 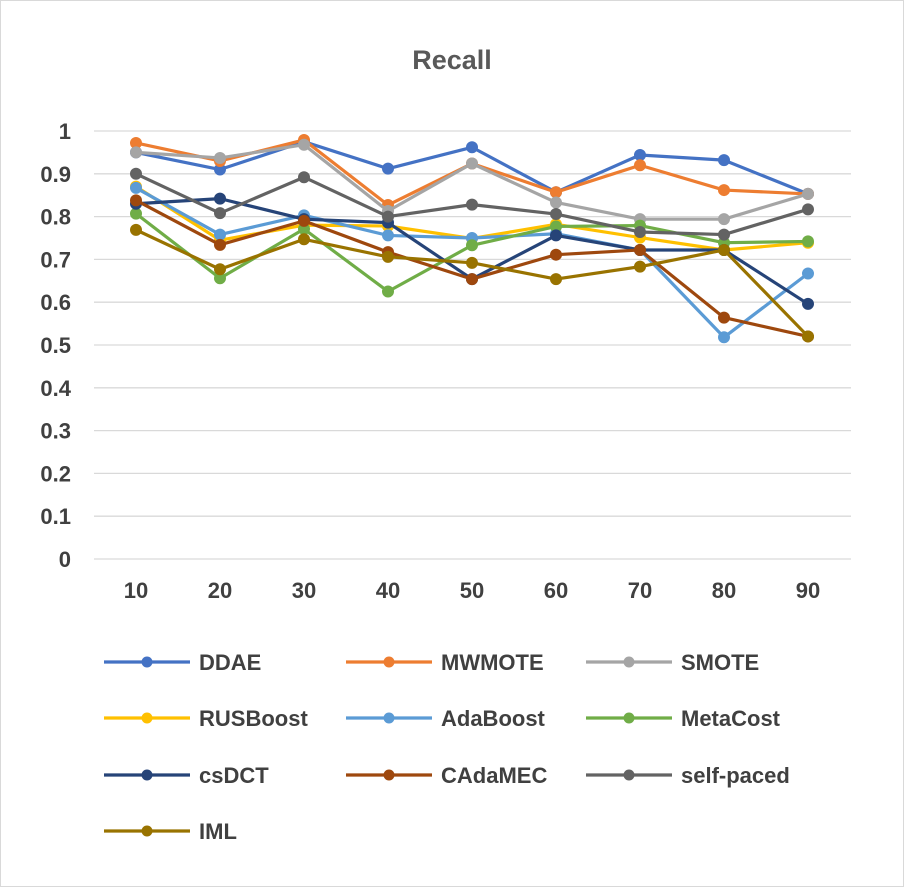 I want to click on legend-label: RUSBoost, so click(x=253, y=718).